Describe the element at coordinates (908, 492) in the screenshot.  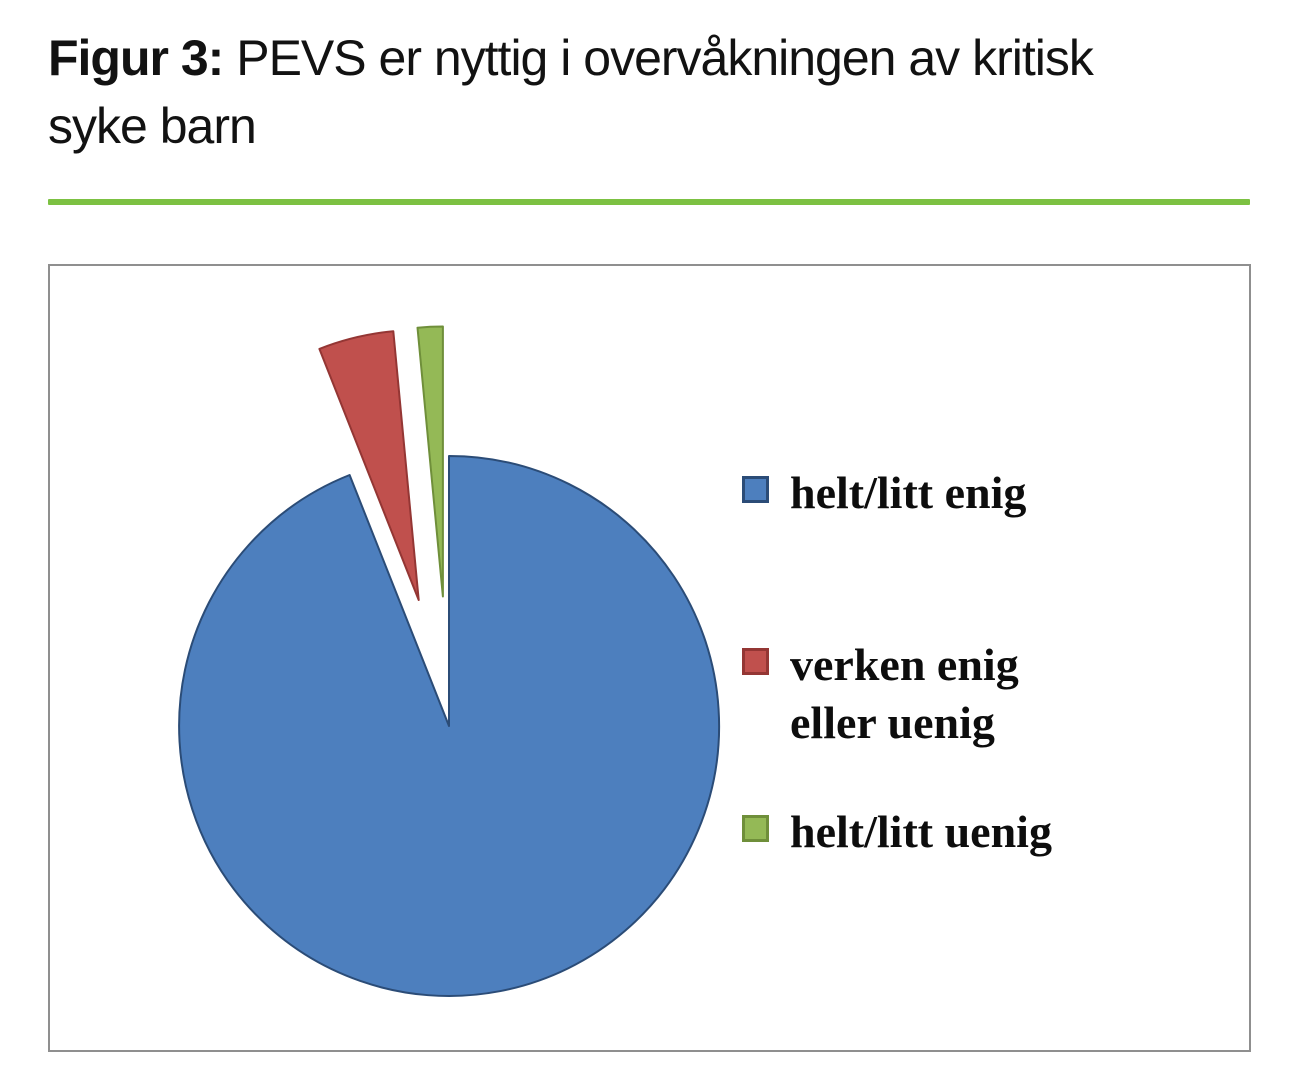
I see `legend-label: helt/litt enig` at that location.